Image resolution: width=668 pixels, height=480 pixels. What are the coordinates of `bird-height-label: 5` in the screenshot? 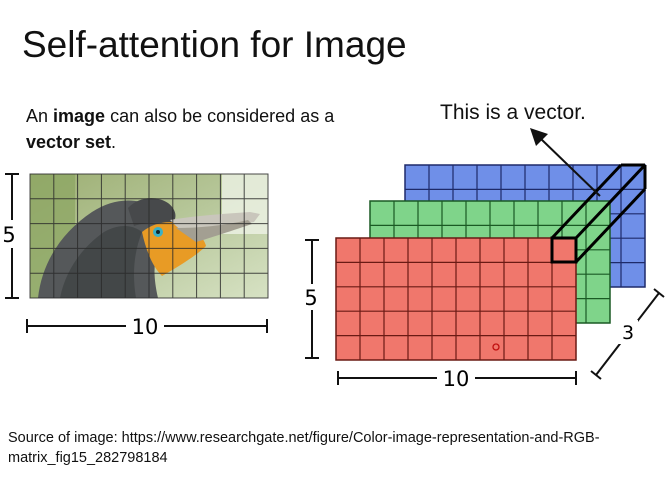 It's located at (8, 235).